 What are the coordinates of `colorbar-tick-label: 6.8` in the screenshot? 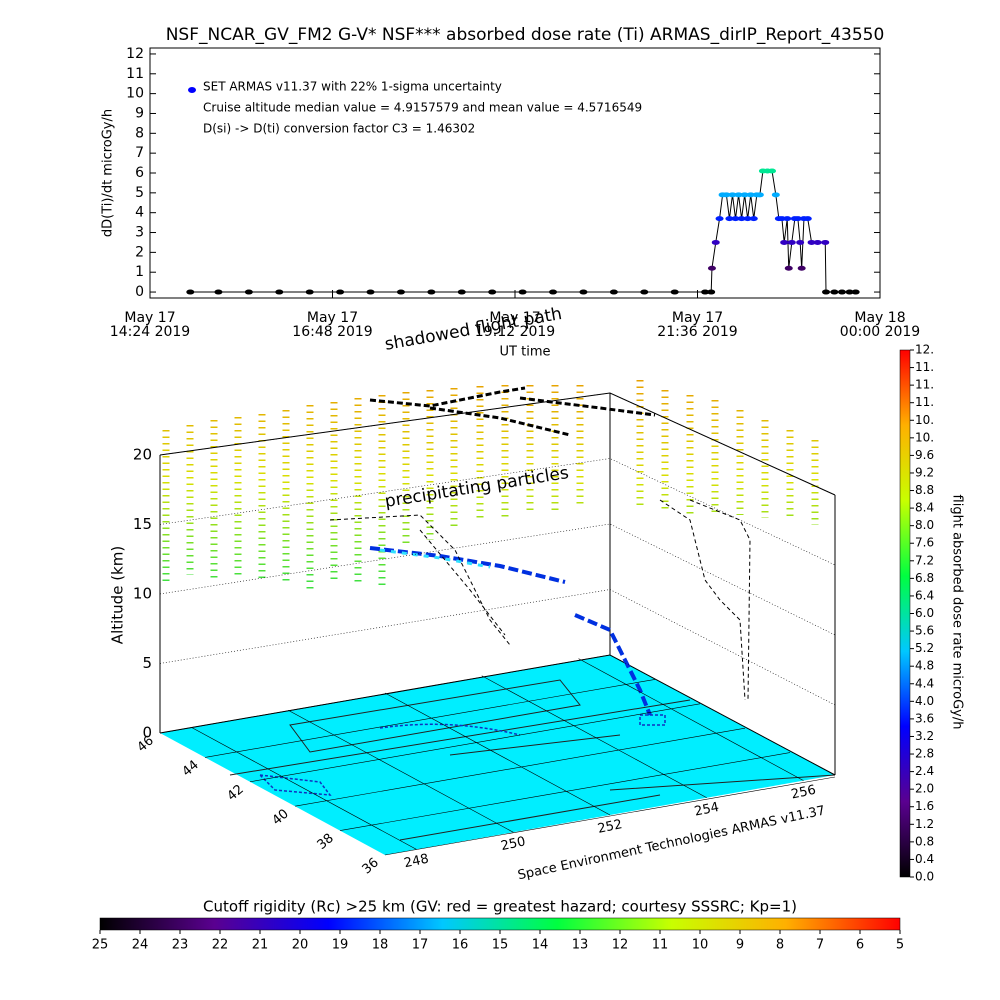 It's located at (924, 578).